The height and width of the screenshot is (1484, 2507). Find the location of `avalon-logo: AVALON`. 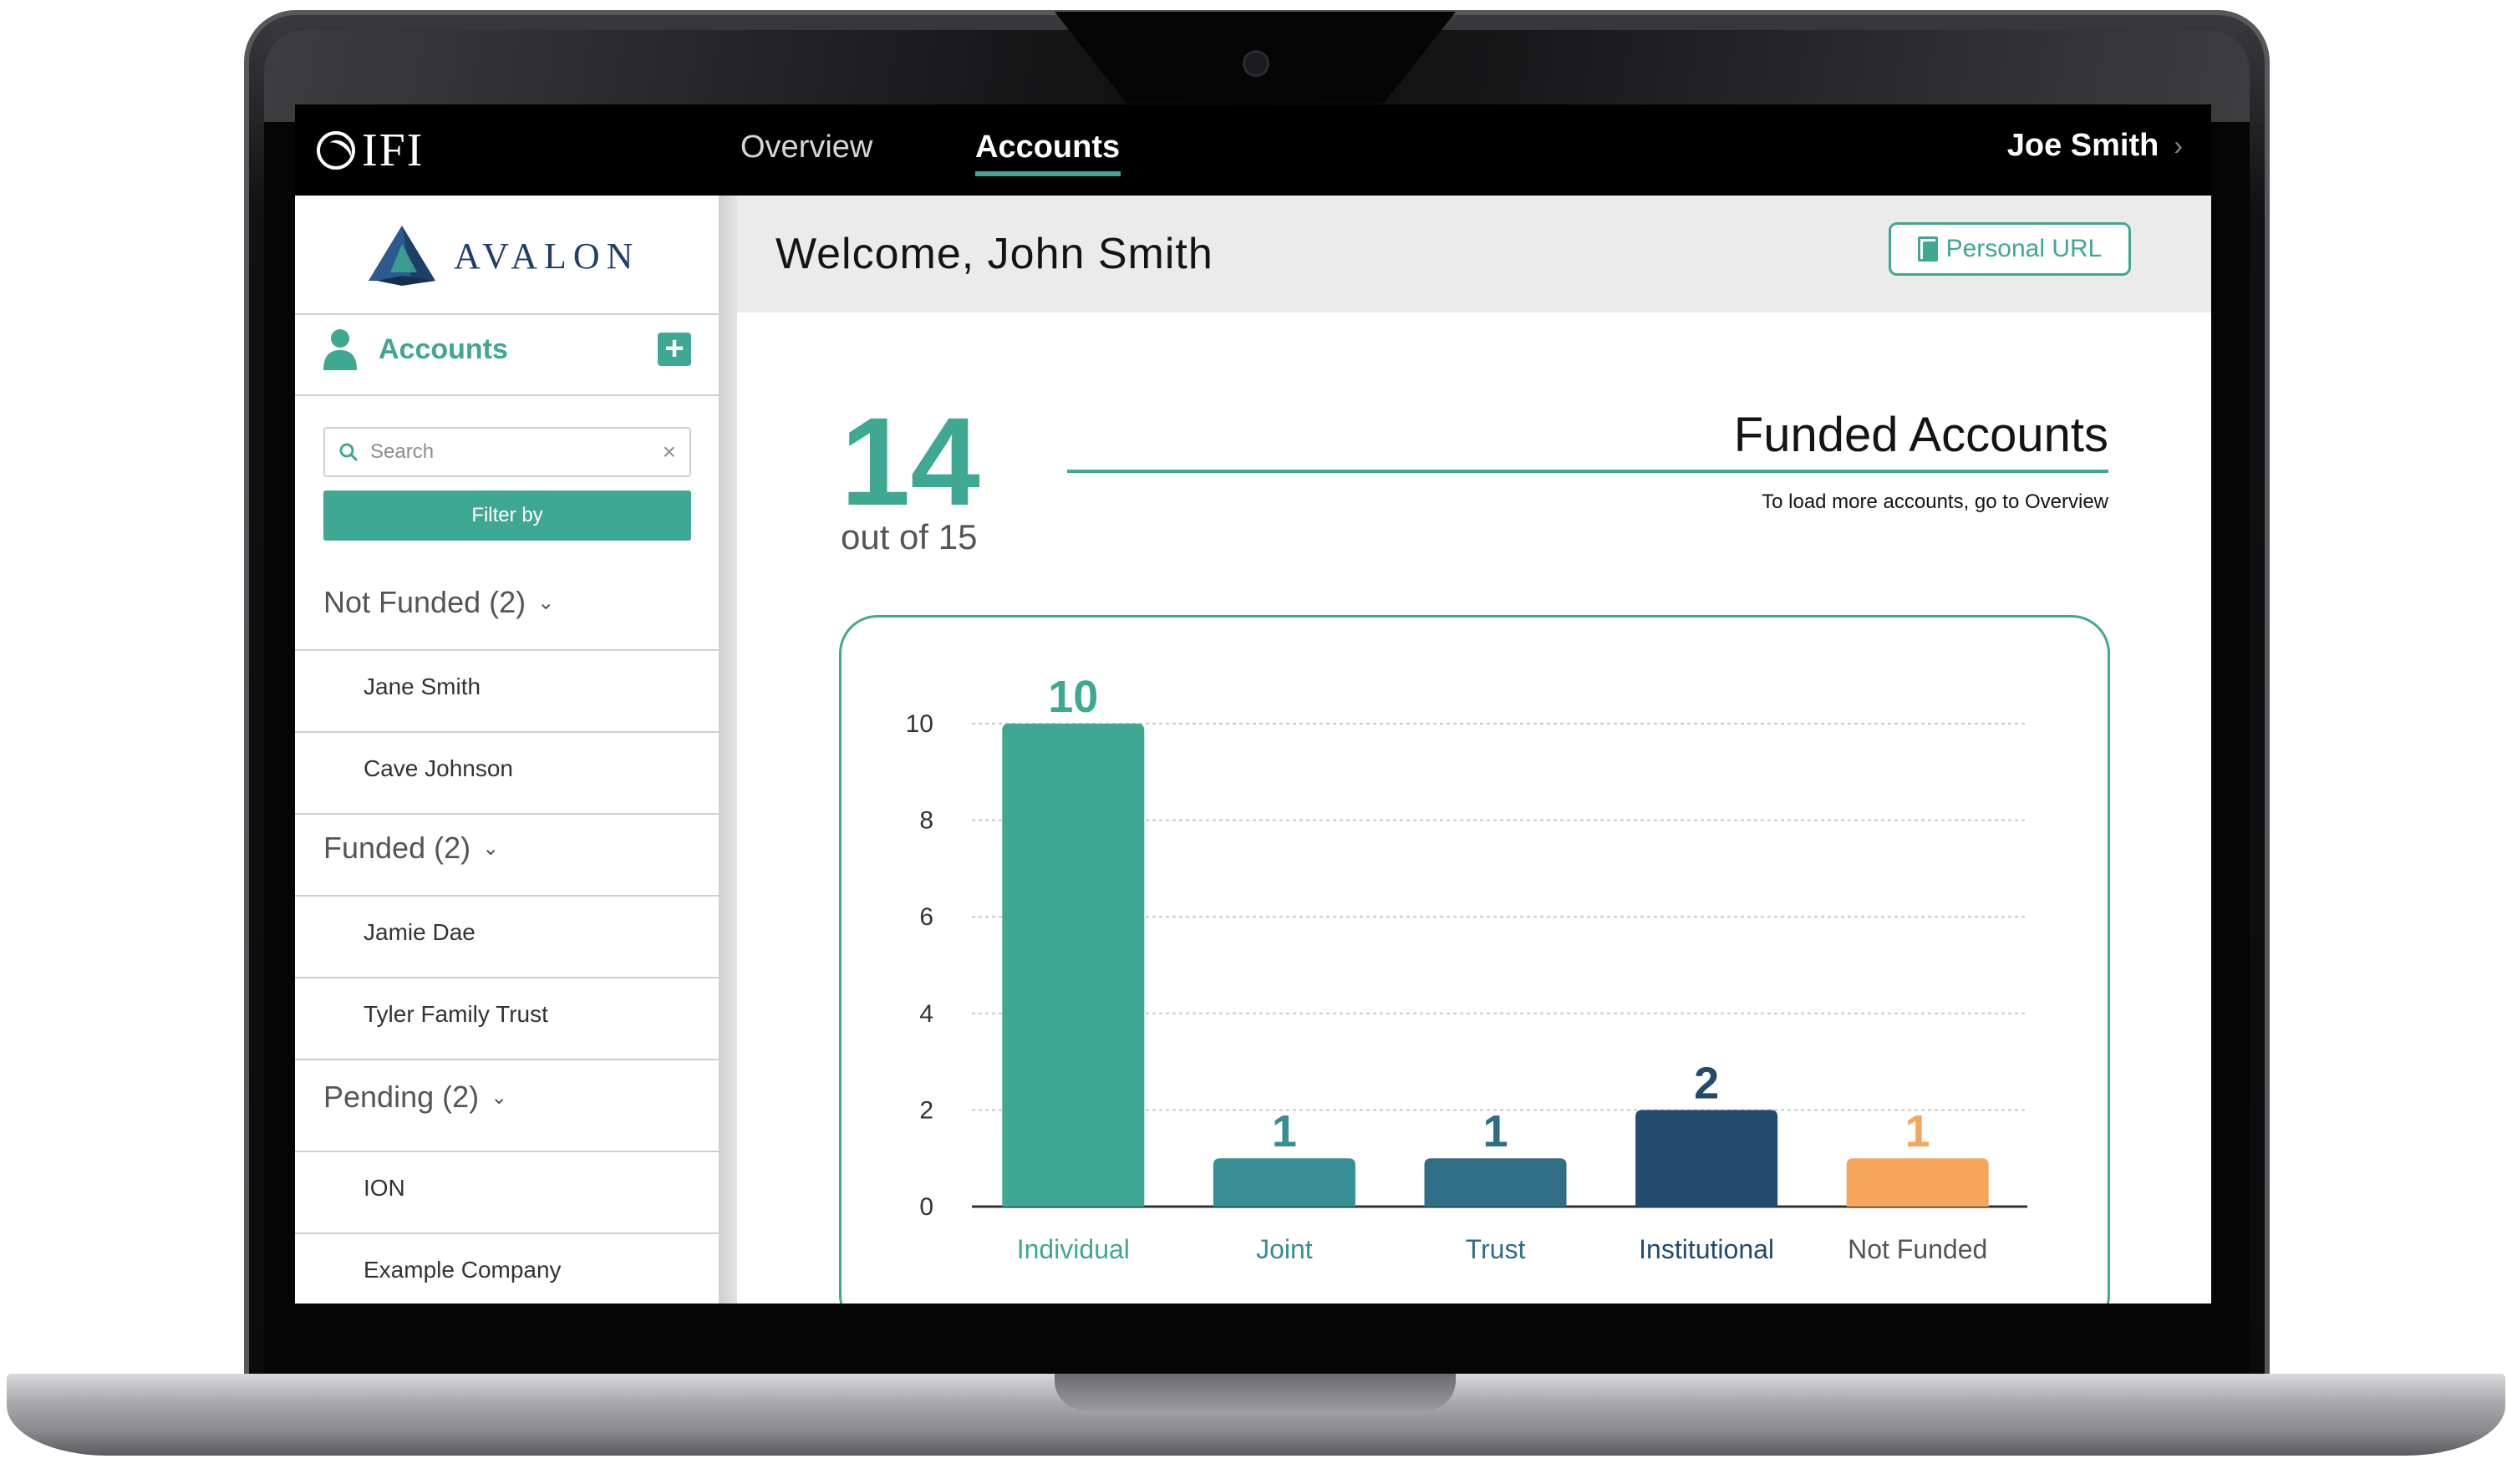

avalon-logo: AVALON is located at coordinates (504, 255).